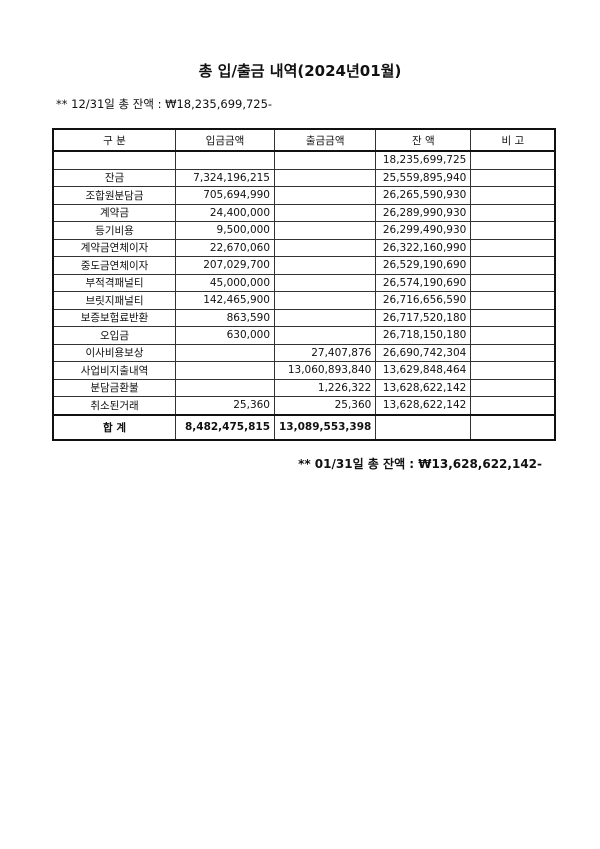 The width and height of the screenshot is (600, 849). I want to click on cell: 25,559,895,940, so click(423, 177).